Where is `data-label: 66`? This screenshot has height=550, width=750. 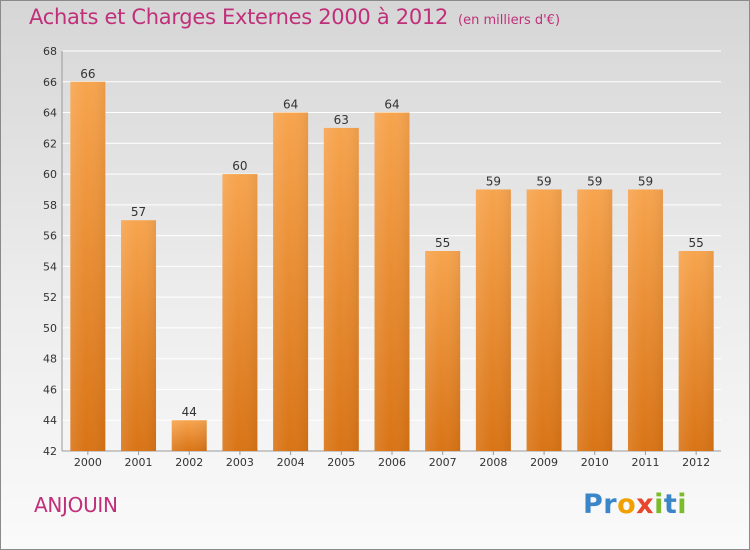
data-label: 66 is located at coordinates (87, 74).